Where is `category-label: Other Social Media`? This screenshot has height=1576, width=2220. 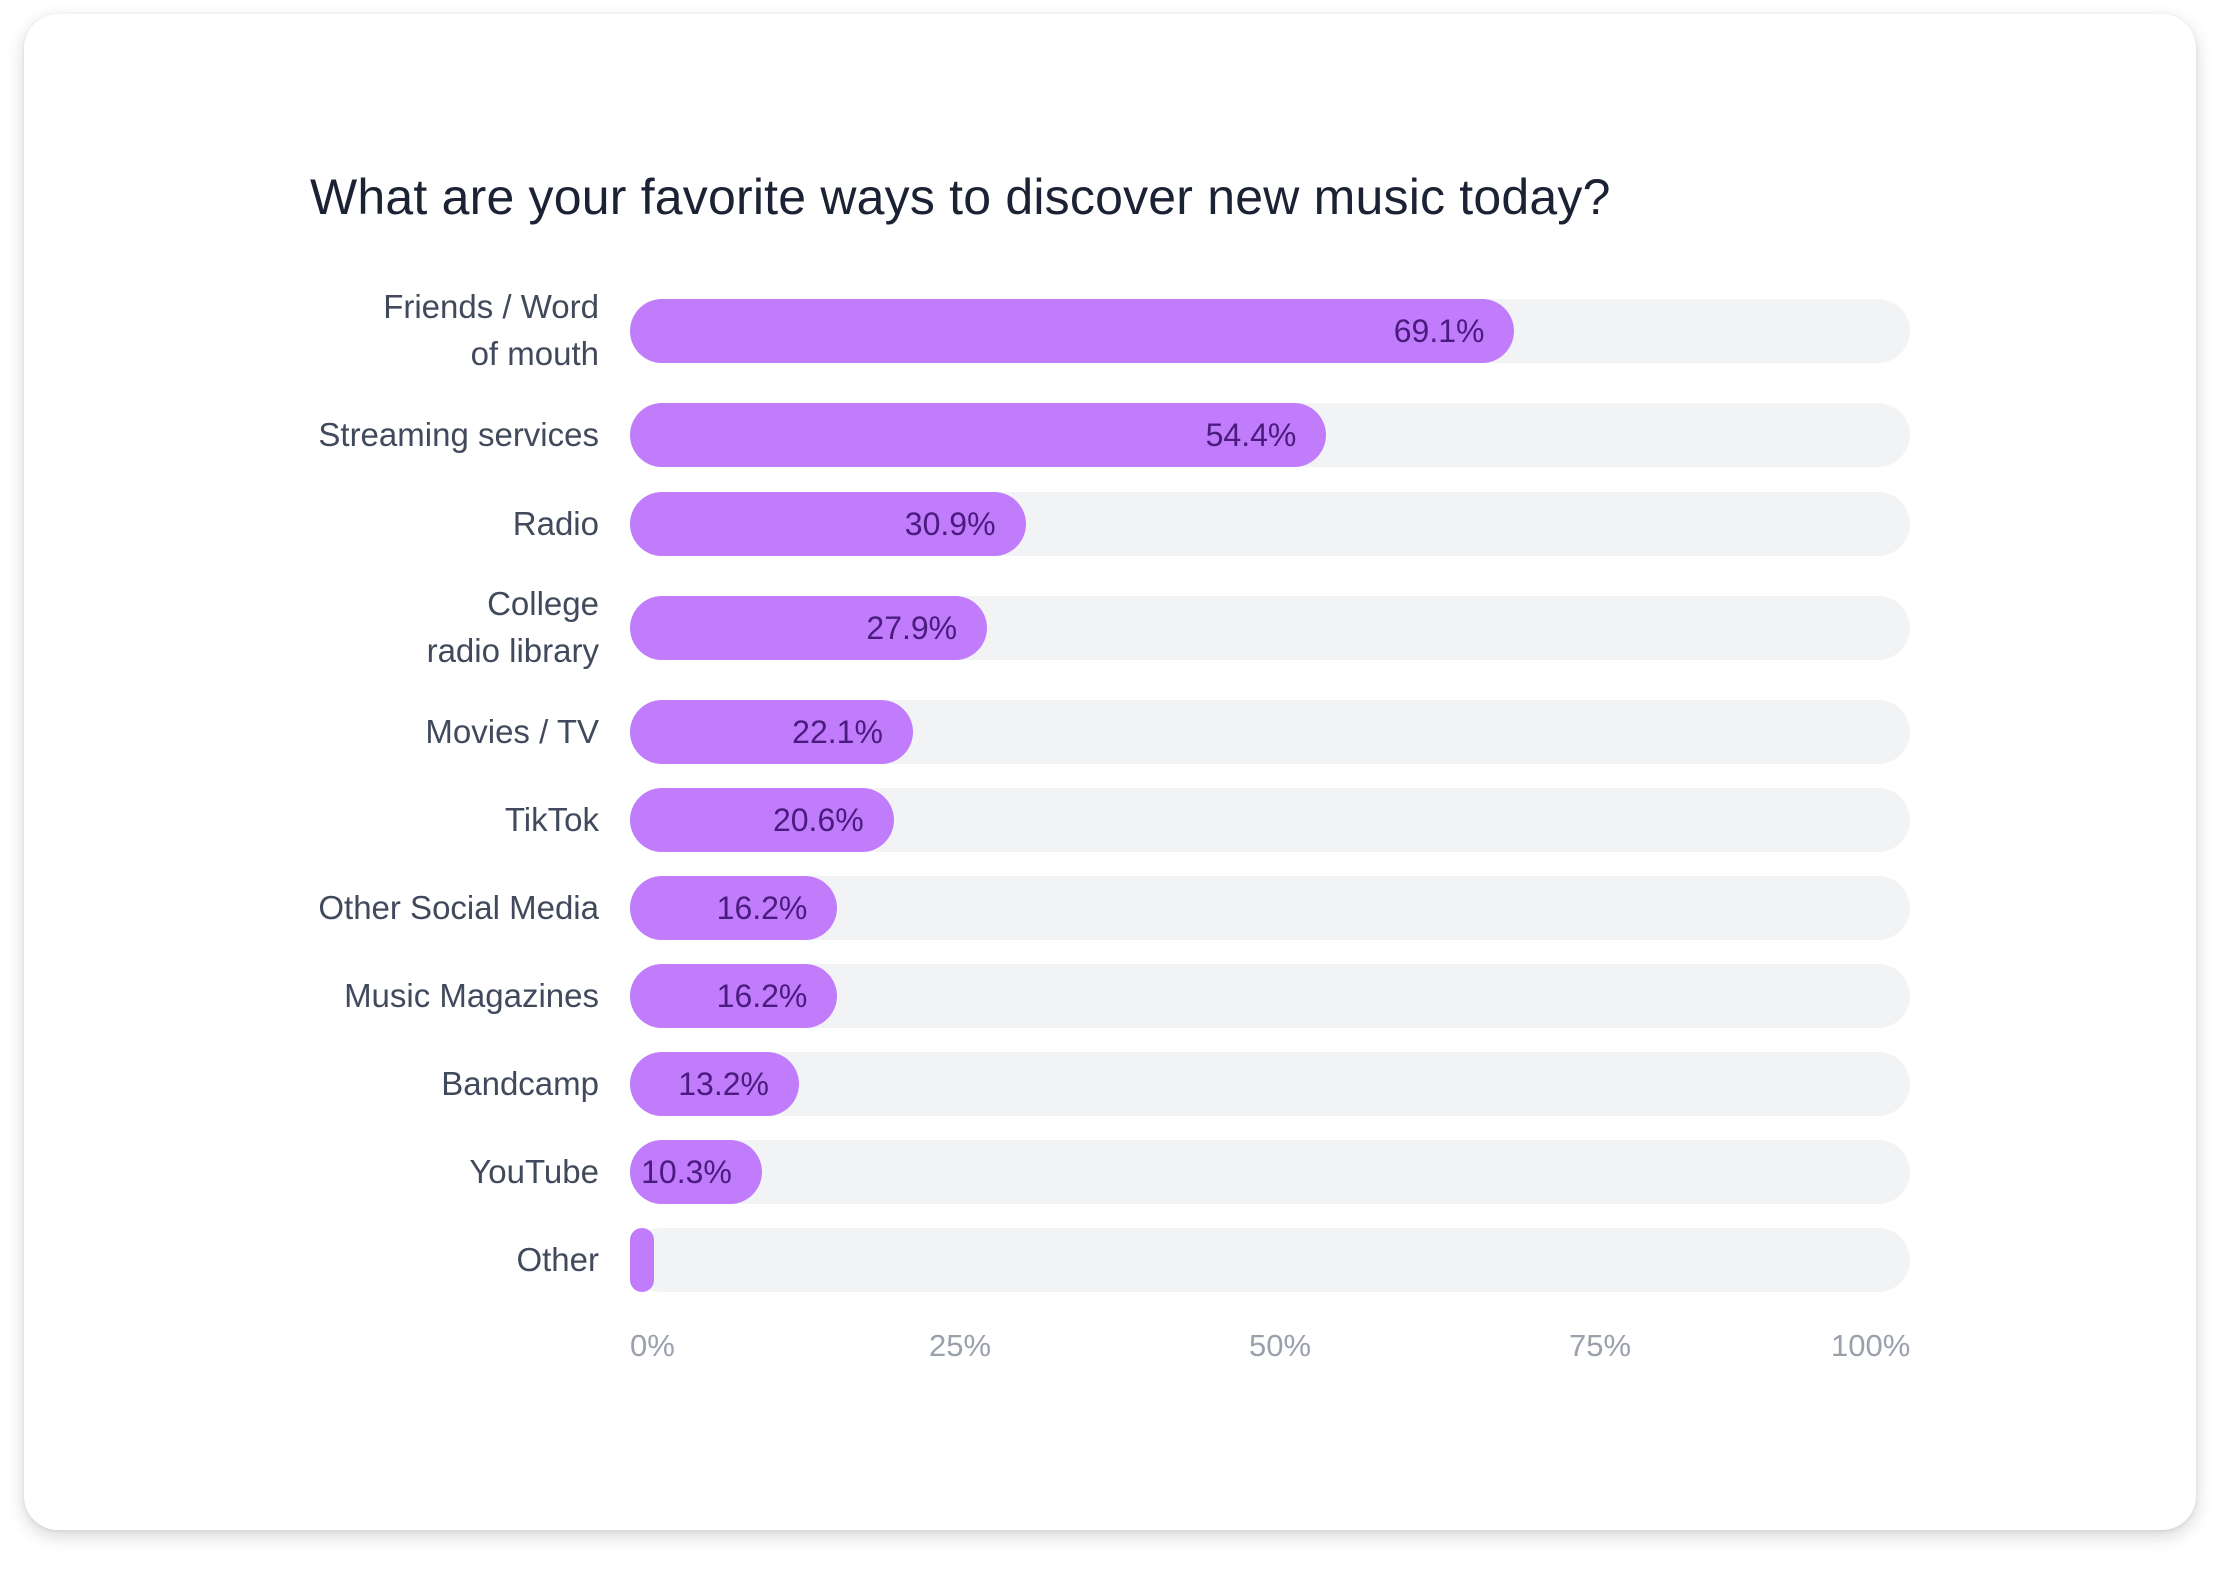
category-label: Other Social Media is located at coordinates (419, 907).